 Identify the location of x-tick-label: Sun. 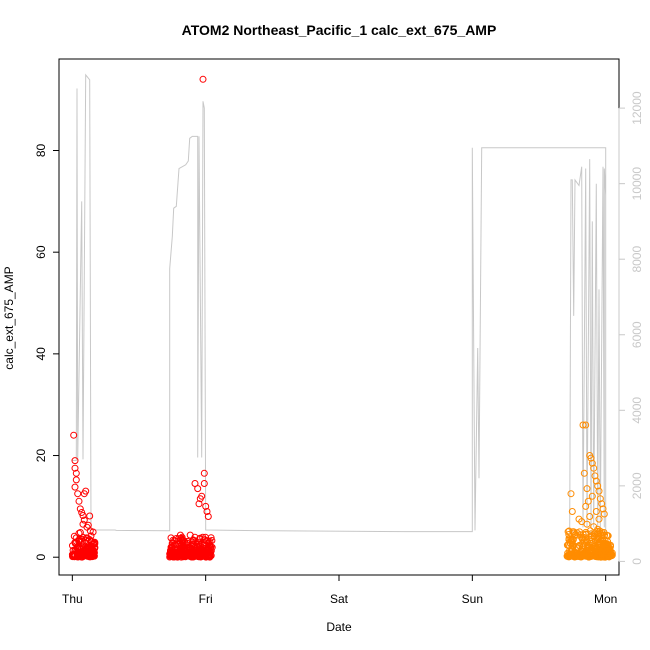
(472, 599).